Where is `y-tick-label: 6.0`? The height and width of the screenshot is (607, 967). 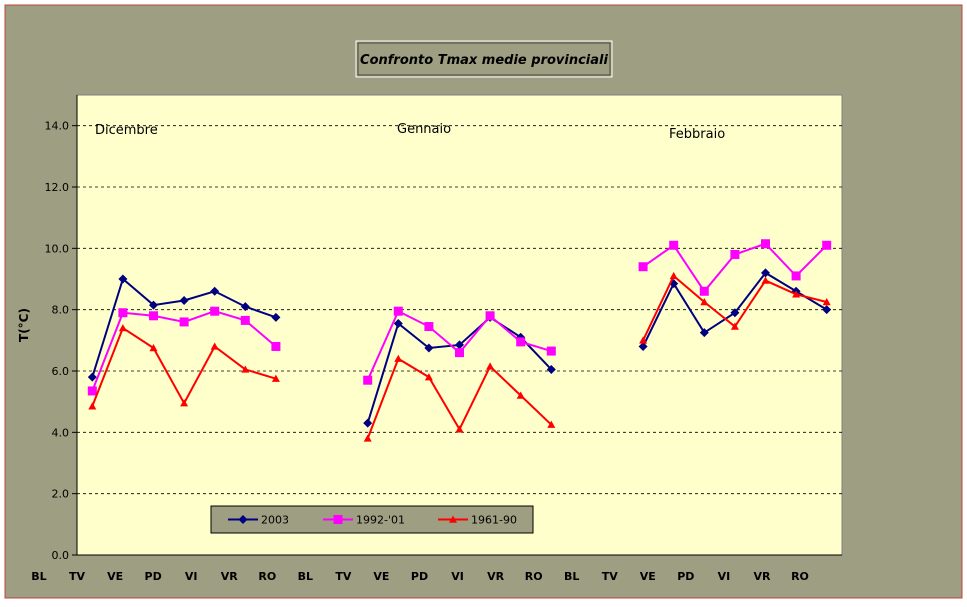
y-tick-label: 6.0 is located at coordinates (61, 371).